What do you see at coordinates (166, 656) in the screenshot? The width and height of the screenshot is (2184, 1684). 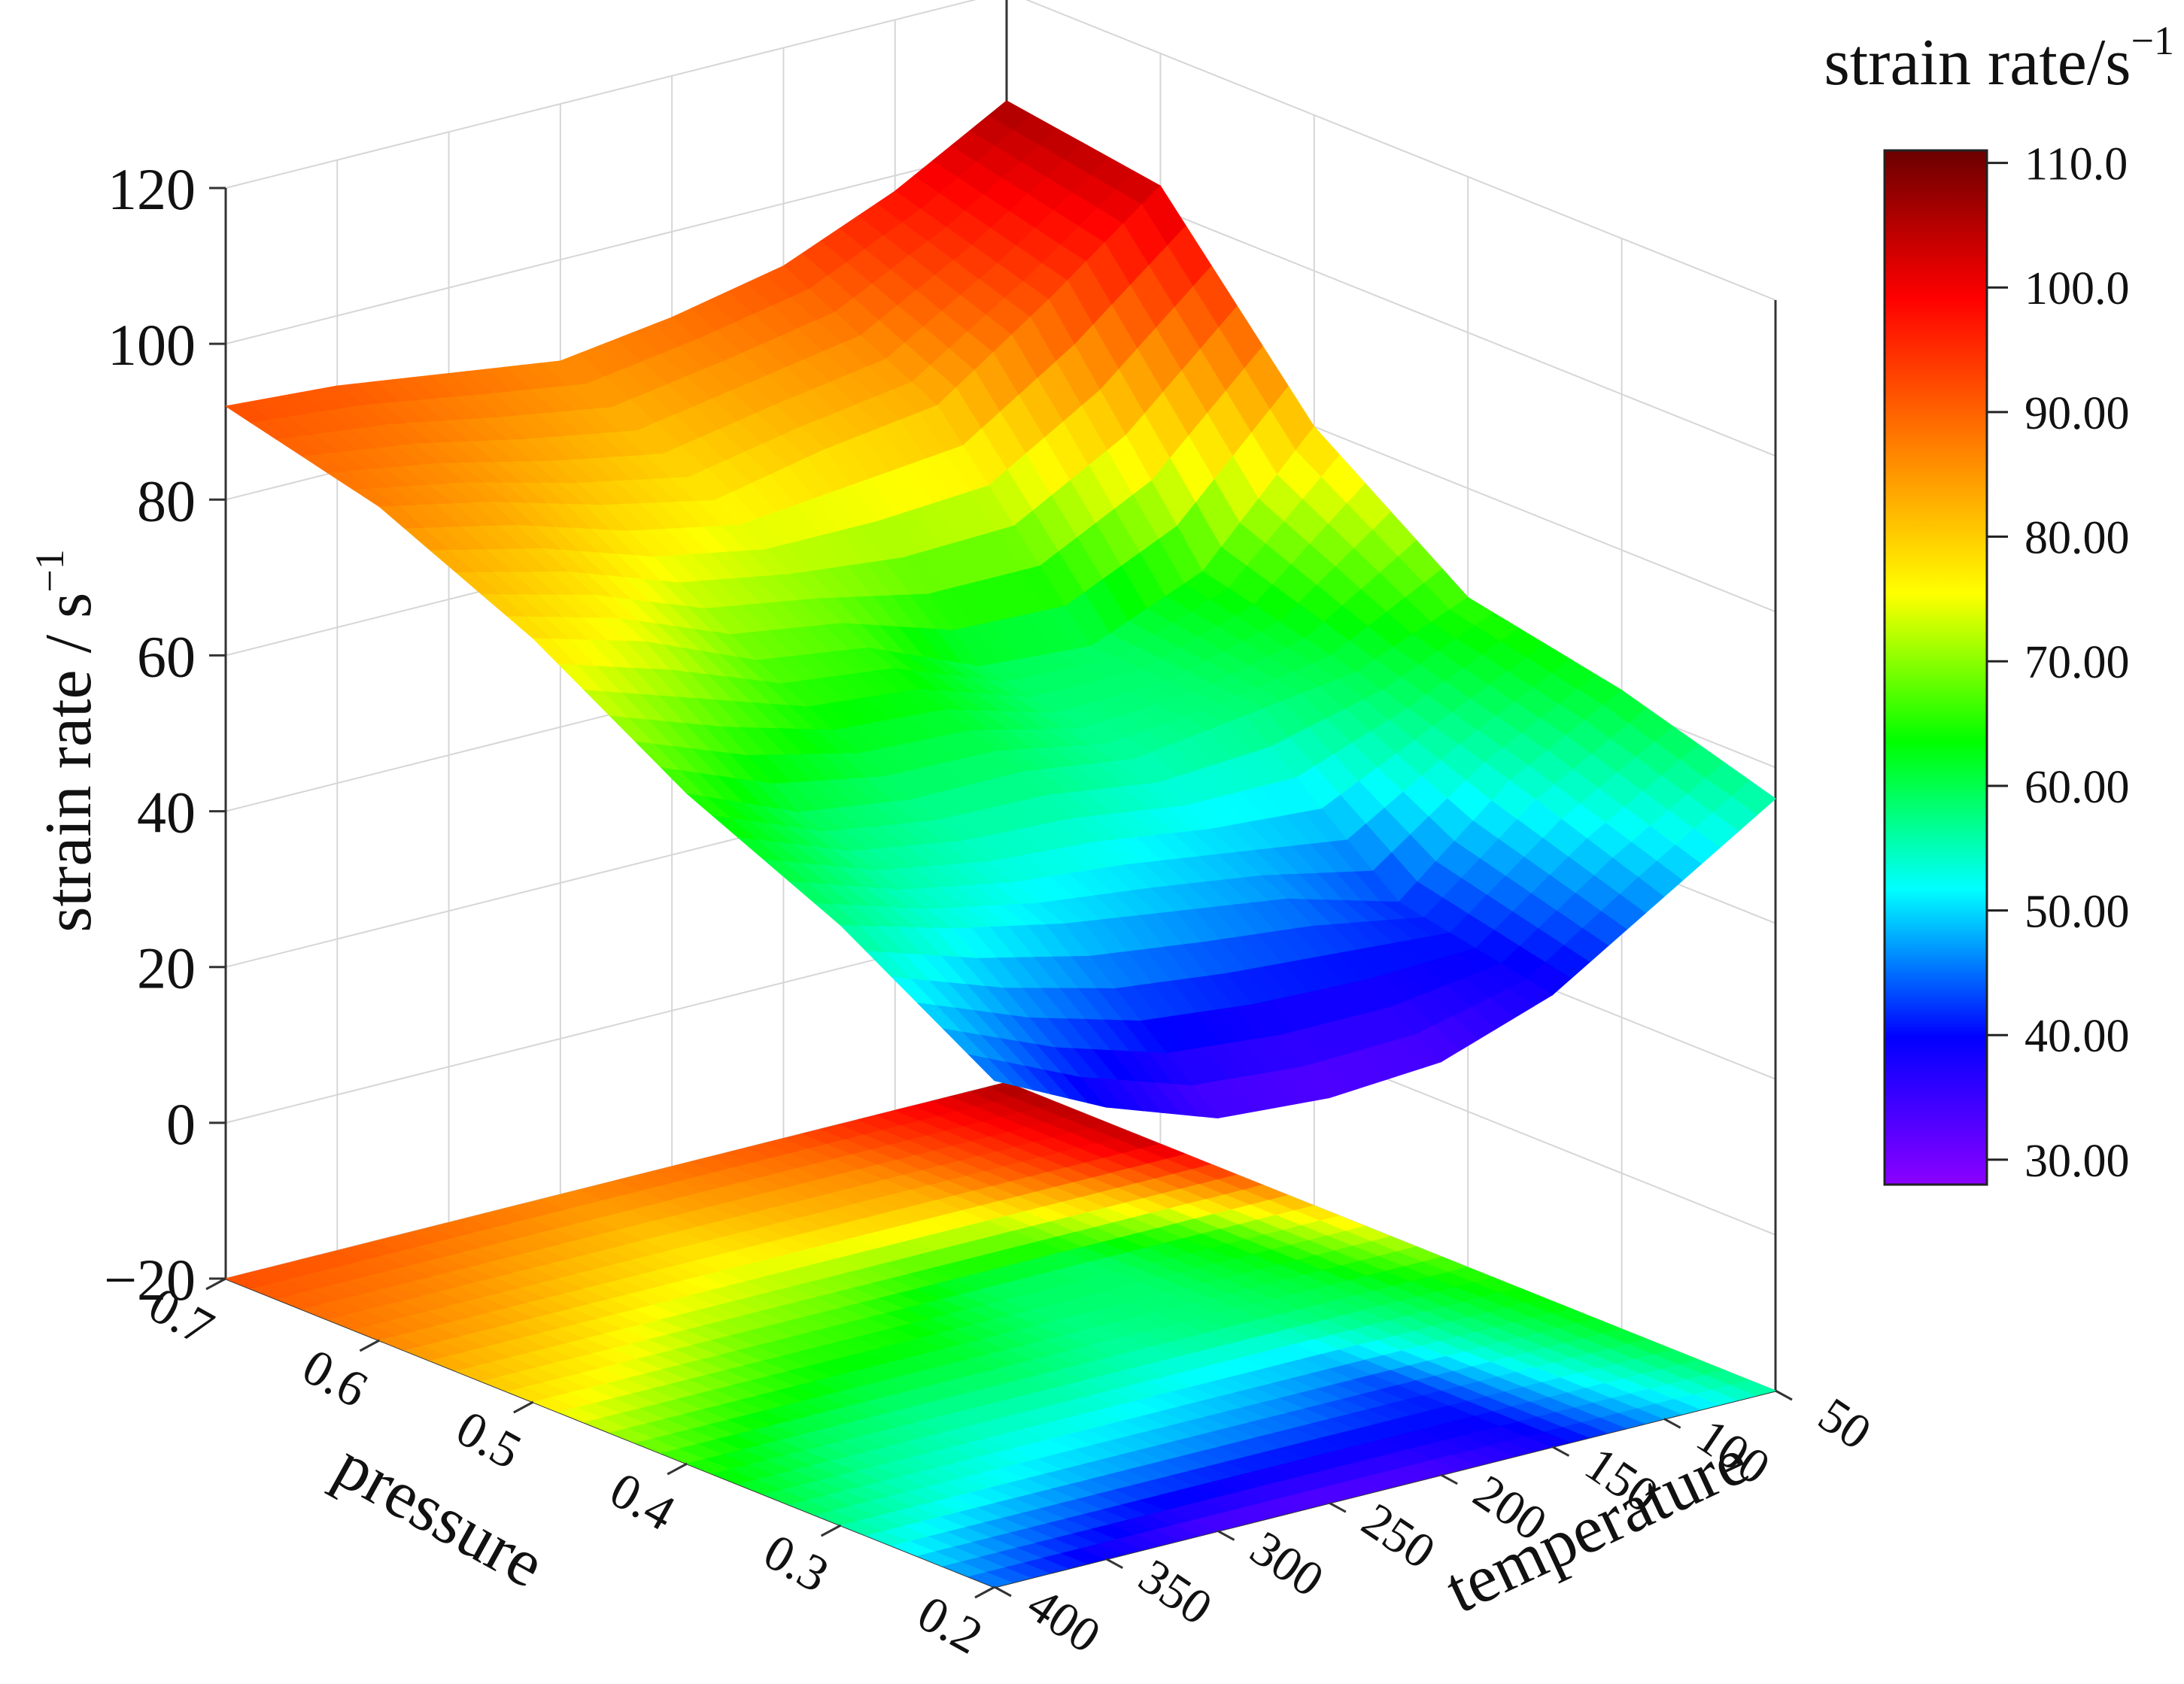 I see `z-tick-label: 60` at bounding box center [166, 656].